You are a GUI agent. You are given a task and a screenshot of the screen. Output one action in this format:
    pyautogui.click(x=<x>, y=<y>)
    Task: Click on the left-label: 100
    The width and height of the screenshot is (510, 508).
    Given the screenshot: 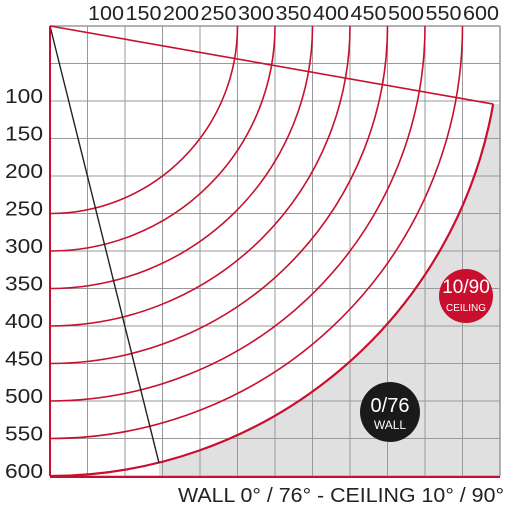 What is the action you would take?
    pyautogui.click(x=24, y=97)
    